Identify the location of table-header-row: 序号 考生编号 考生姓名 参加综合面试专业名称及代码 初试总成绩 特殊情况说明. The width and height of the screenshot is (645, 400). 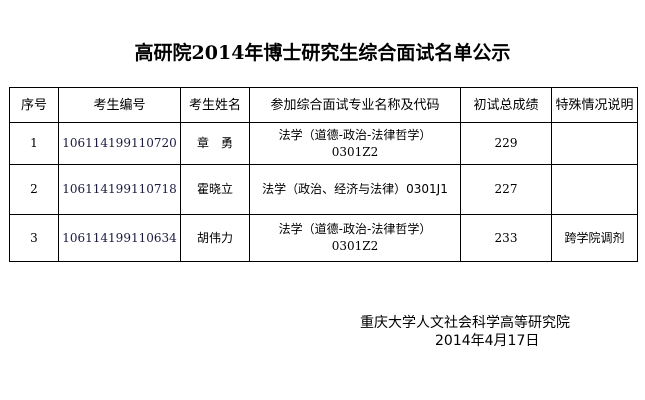
(323, 105).